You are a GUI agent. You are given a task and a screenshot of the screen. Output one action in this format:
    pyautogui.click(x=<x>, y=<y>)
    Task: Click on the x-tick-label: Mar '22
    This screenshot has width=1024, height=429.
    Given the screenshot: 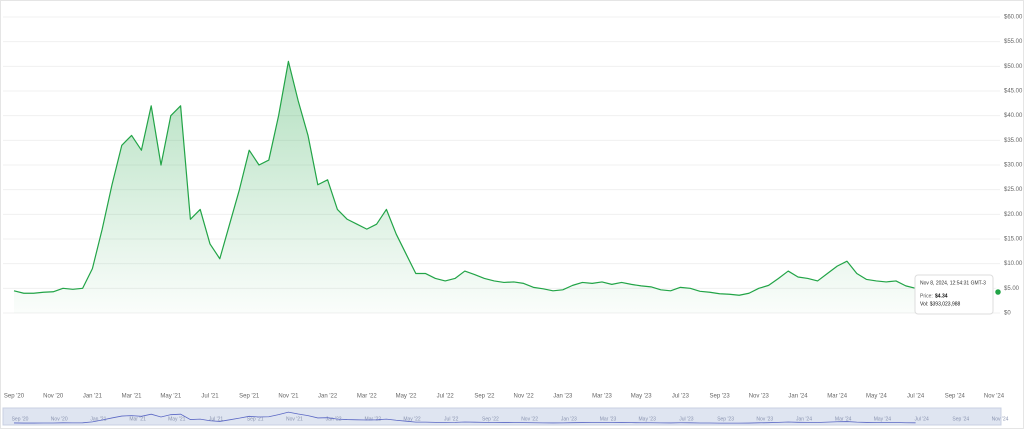 What is the action you would take?
    pyautogui.click(x=367, y=397)
    